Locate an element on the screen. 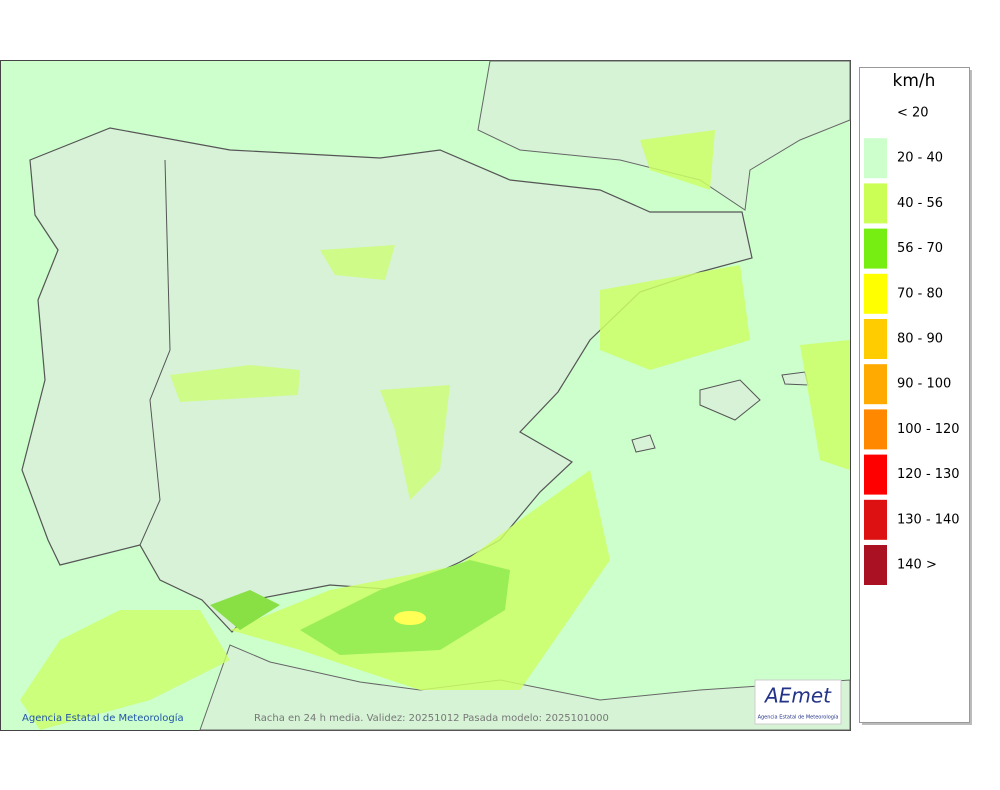 This screenshot has width=1000, height=790. legend-label: 90 - 100 is located at coordinates (924, 384).